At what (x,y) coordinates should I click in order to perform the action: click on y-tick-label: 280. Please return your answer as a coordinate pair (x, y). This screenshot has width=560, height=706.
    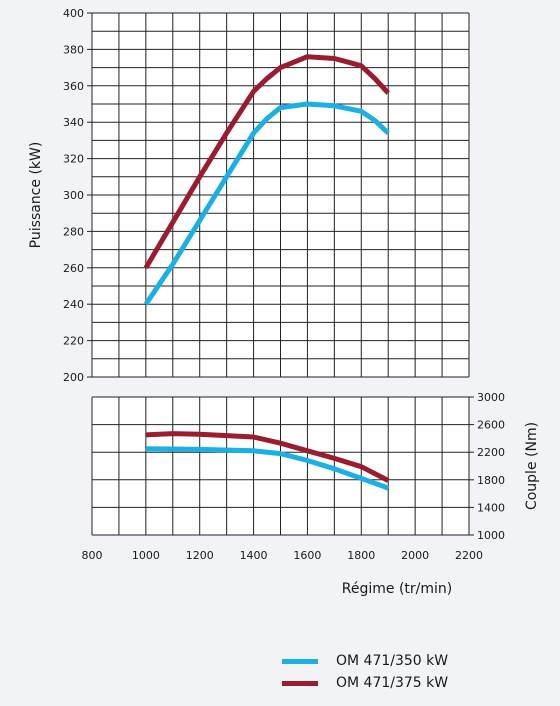
    Looking at the image, I should click on (73, 231).